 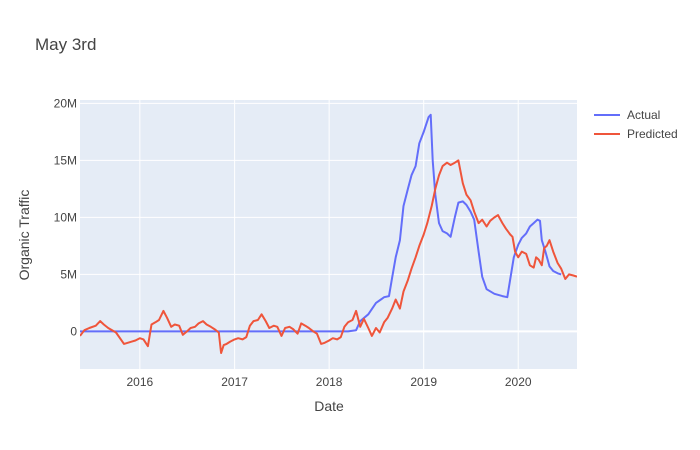 What do you see at coordinates (65, 217) in the screenshot?
I see `y-tick-label-10M: 10M` at bounding box center [65, 217].